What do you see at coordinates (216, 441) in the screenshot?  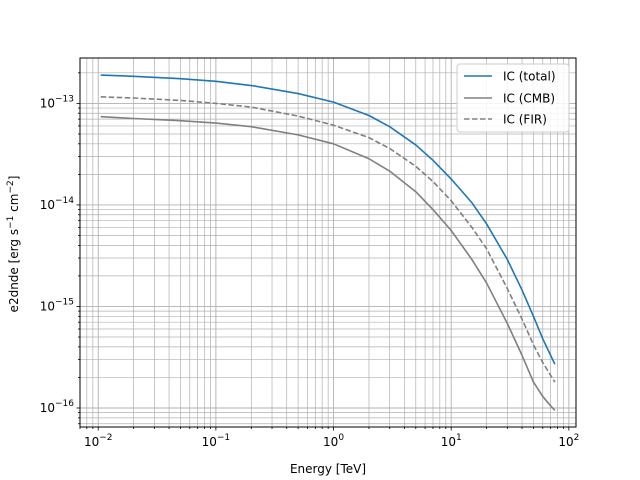 I see `x-tick-label: 10⁻¹` at bounding box center [216, 441].